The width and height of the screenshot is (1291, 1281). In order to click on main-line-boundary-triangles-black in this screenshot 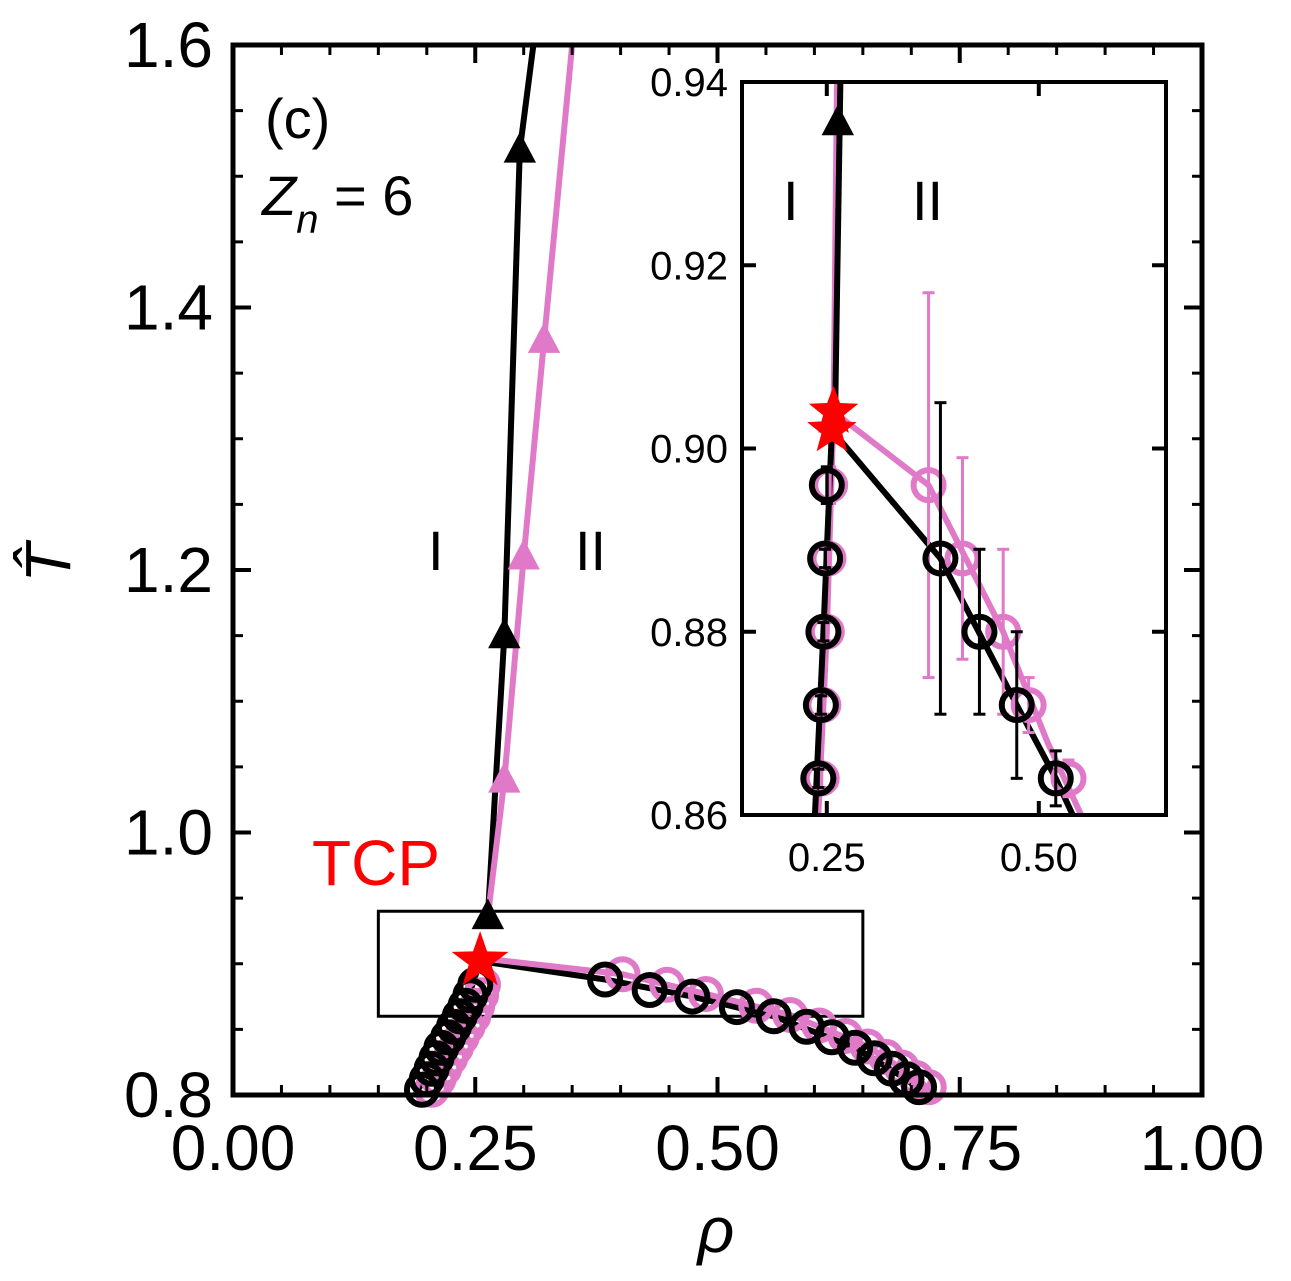, I will do `click(510, 480)`.